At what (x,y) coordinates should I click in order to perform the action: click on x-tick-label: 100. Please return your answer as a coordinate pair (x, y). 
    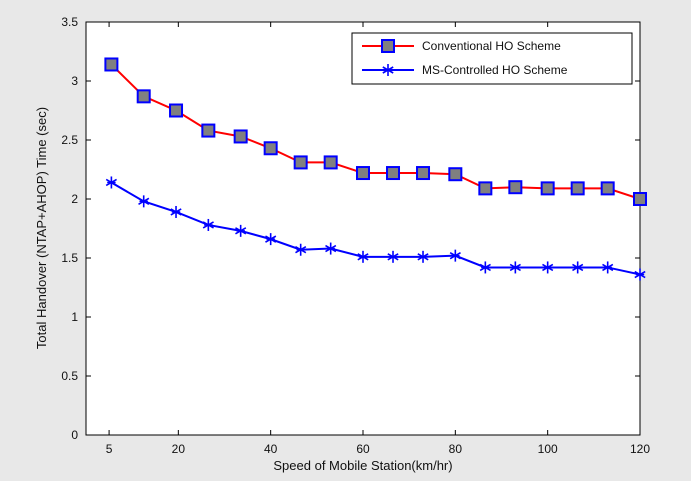
    Looking at the image, I should click on (548, 449).